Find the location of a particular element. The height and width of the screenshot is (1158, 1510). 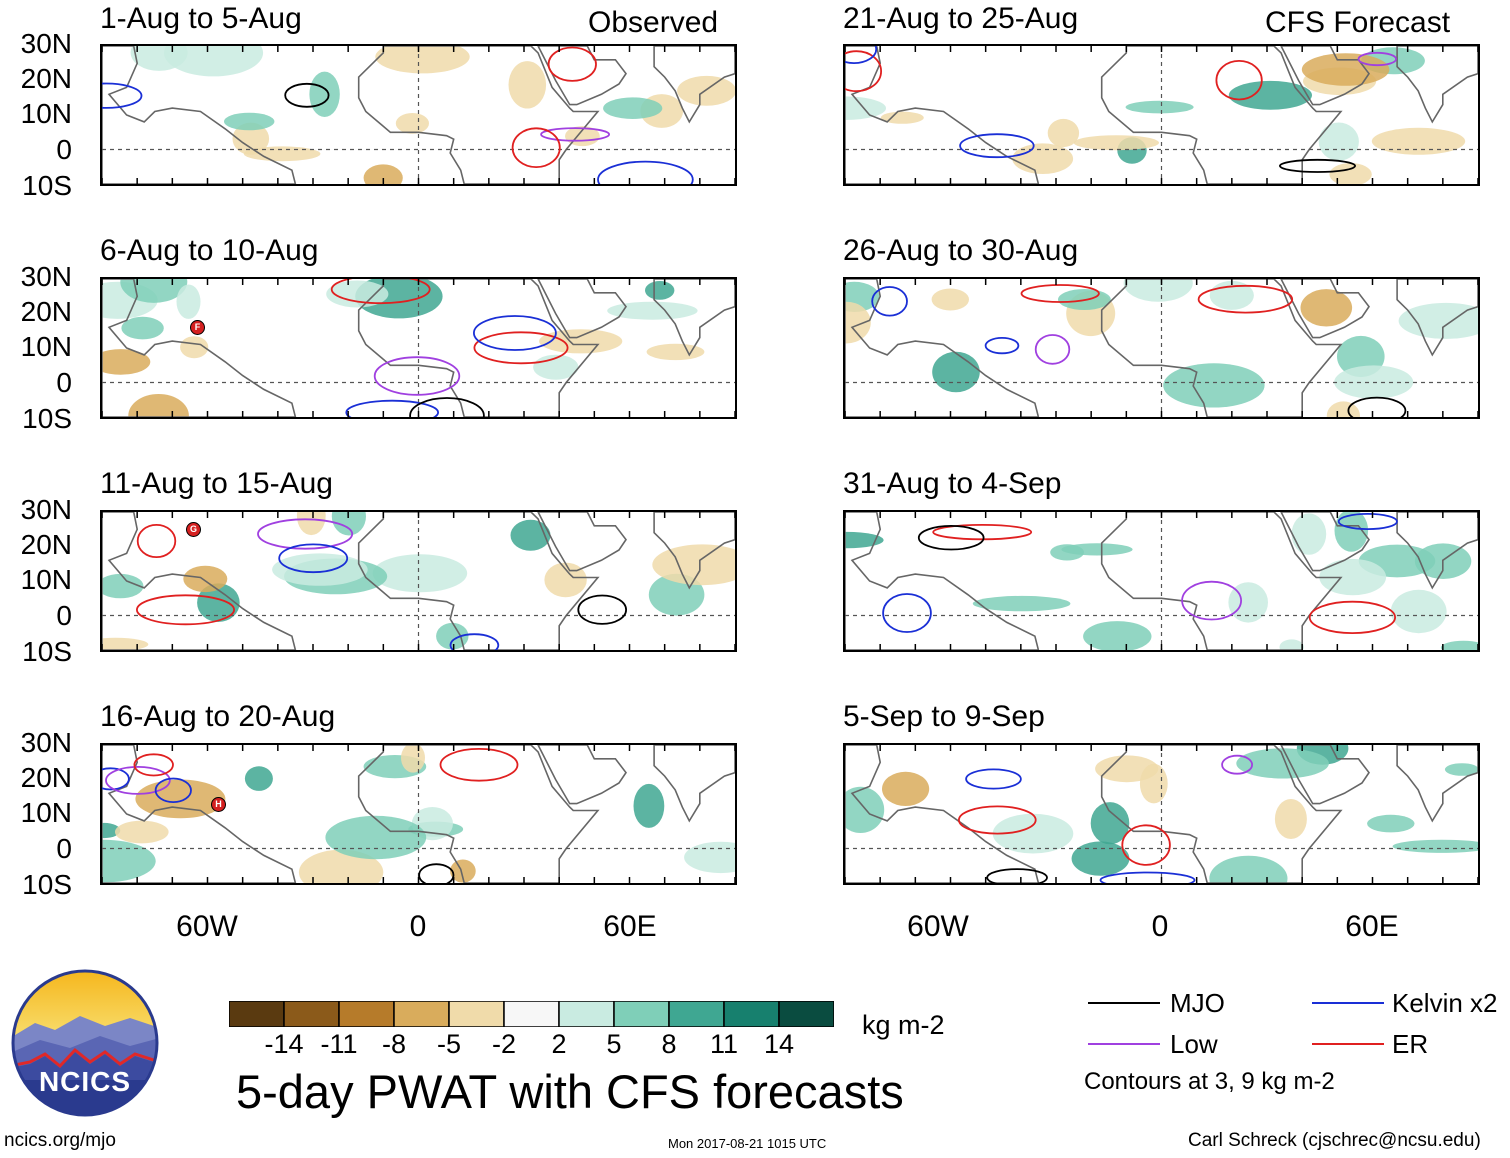

legend-note: Contours at 3, 9 kg m-2 is located at coordinates (1209, 1081).